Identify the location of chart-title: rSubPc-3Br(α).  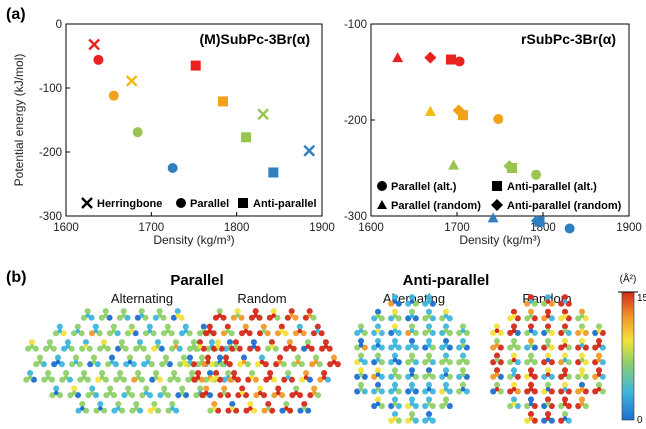
(568, 39).